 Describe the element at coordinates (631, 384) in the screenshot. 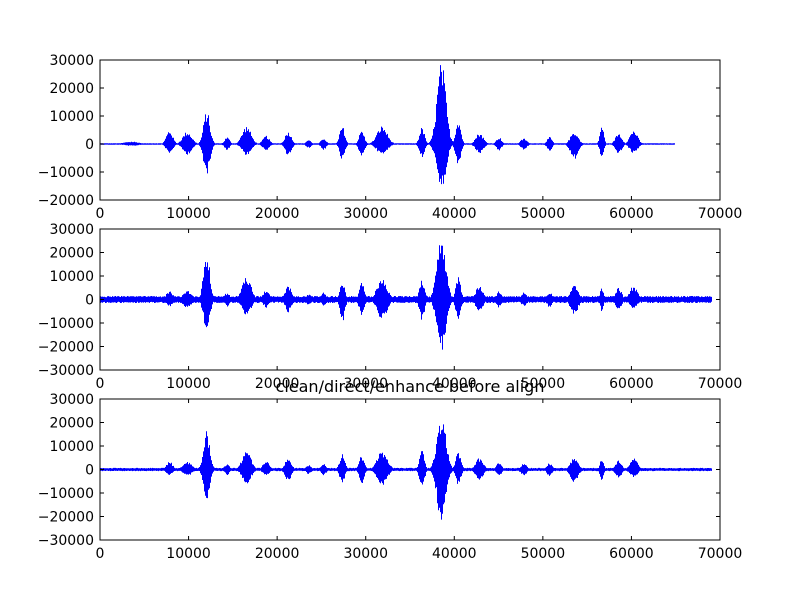

I see `subplot-2-xtick-label: 60000` at that location.